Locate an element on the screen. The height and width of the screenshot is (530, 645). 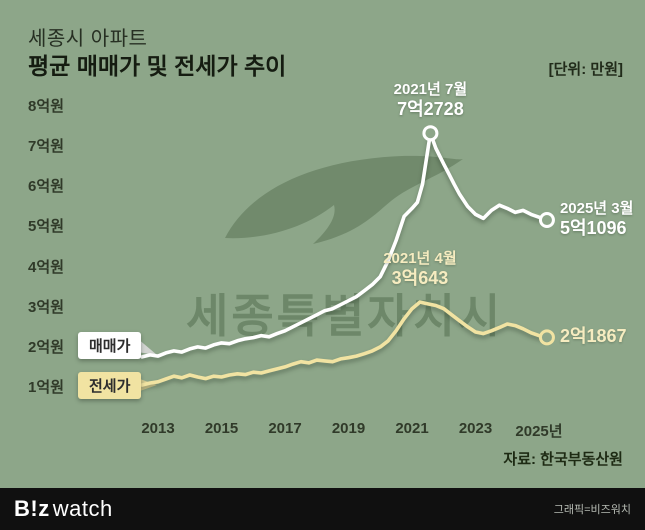
y-tick-label: 7억원 is located at coordinates (46, 147).